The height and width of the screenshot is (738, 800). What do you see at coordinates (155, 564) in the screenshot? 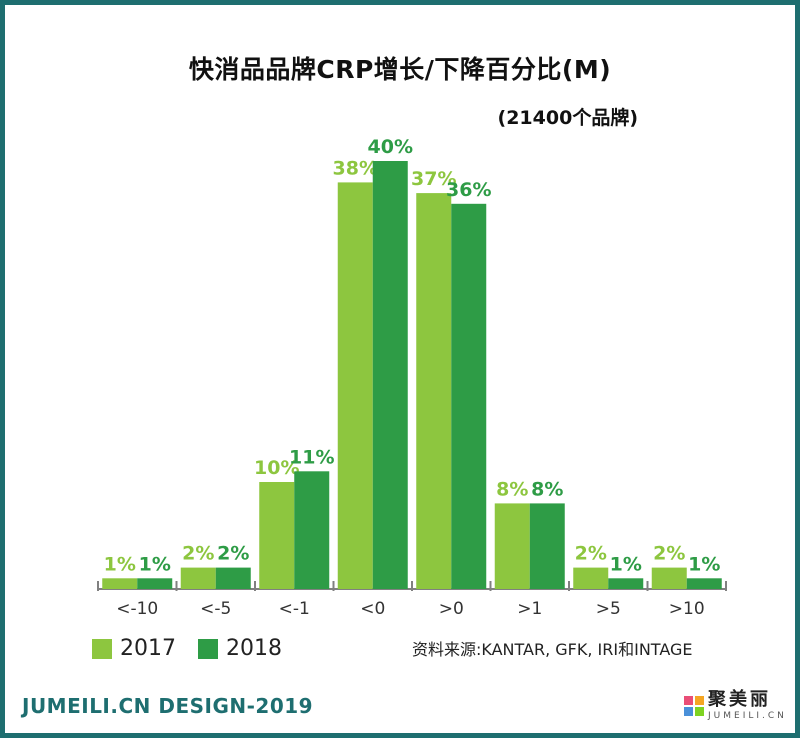
I see `data-label-2018-0: 1%` at bounding box center [155, 564].